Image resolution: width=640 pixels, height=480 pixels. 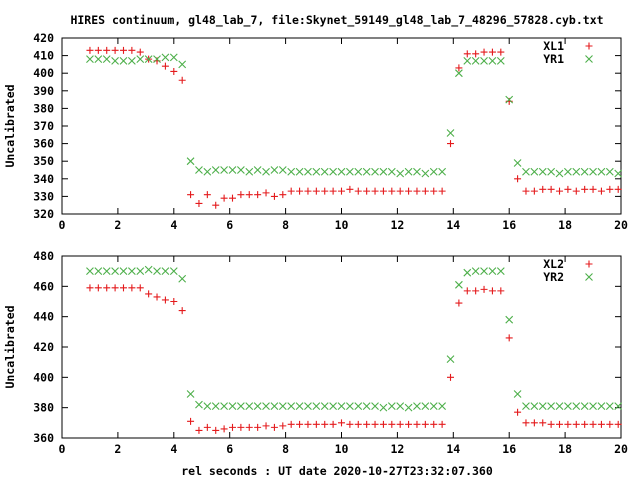 What do you see at coordinates (553, 277) in the screenshot?
I see `legend-label: YR2` at bounding box center [553, 277].